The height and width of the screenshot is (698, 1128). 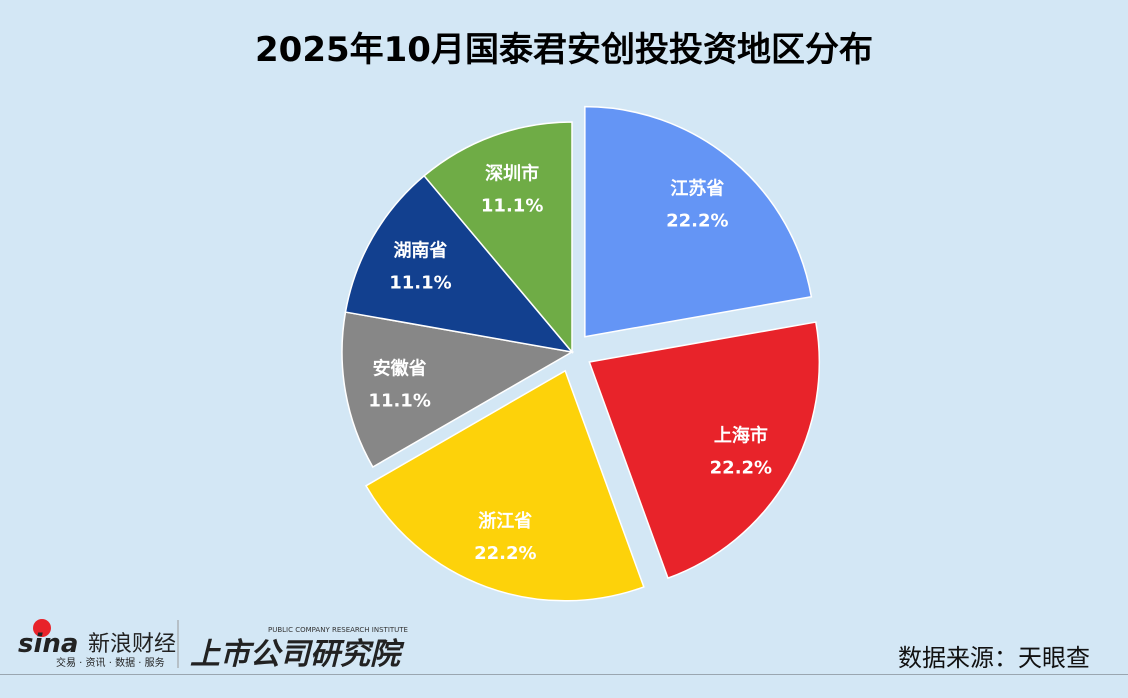 What do you see at coordinates (132, 644) in the screenshot?
I see `svg-text: 新浪财经` at bounding box center [132, 644].